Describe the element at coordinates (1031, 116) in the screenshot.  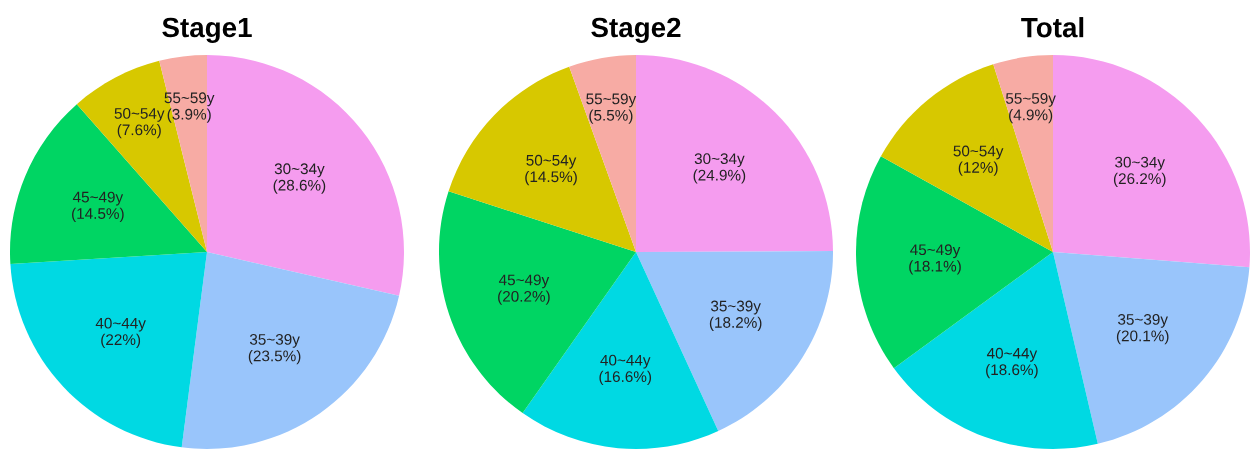
I see `data-label: (4.9%)` at that location.